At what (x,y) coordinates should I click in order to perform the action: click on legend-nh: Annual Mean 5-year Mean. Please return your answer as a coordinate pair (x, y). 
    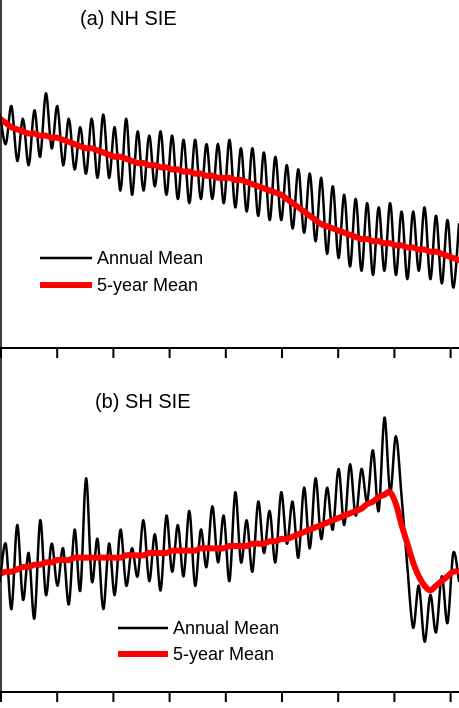
    Looking at the image, I should click on (121, 271).